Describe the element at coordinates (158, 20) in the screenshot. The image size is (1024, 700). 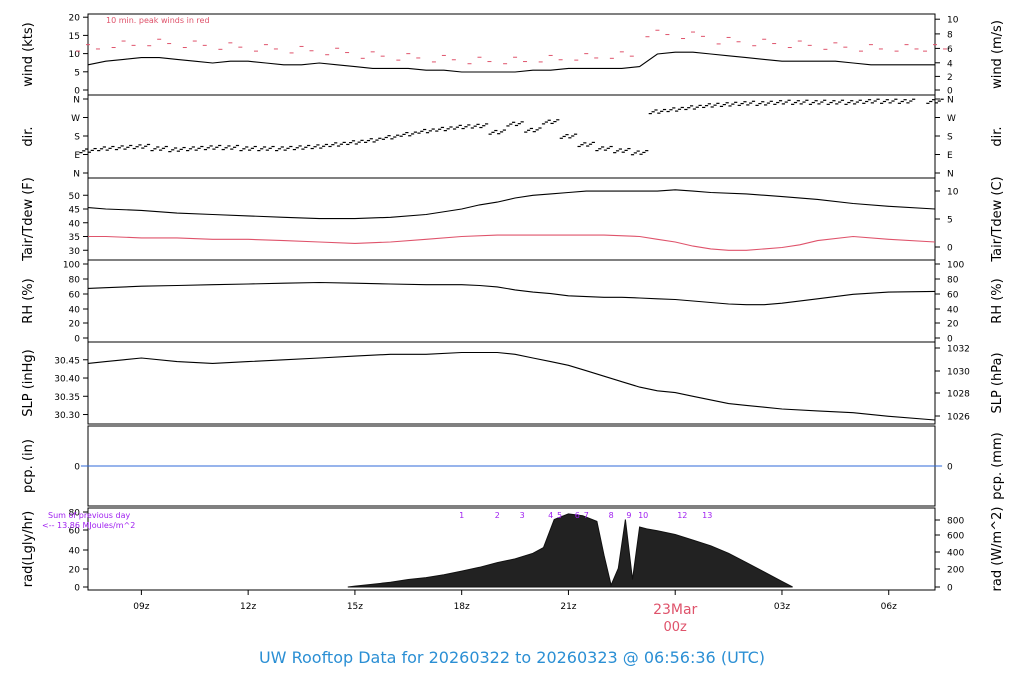
I see `wind-annotation: 10 min. peak winds in red` at that location.